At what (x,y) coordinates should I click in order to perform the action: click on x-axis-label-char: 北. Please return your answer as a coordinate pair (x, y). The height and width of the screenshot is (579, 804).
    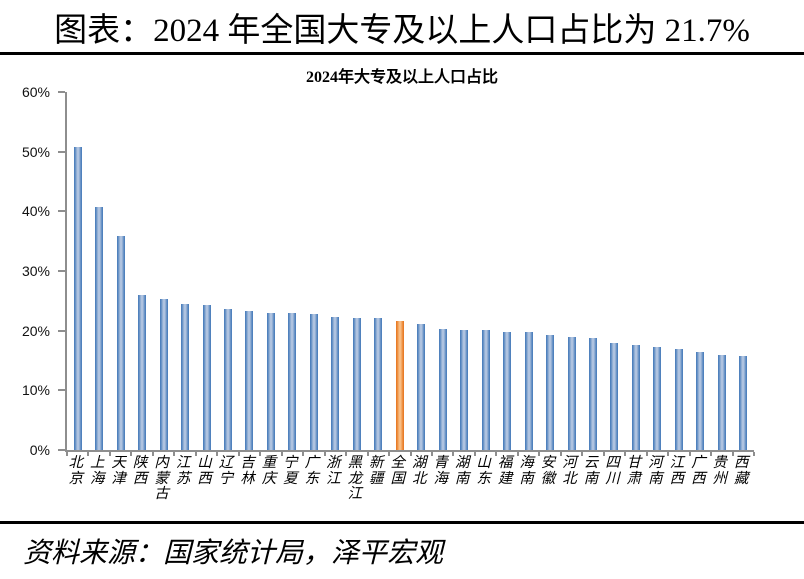
    Looking at the image, I should click on (419, 478).